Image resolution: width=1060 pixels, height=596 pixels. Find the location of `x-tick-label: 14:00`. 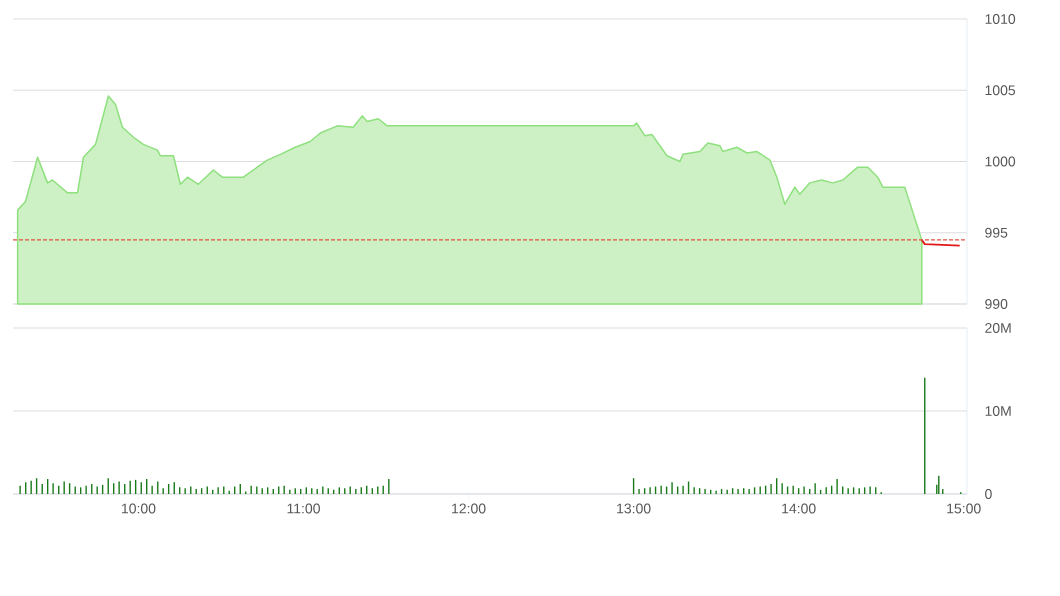

x-tick-label: 14:00 is located at coordinates (799, 508).